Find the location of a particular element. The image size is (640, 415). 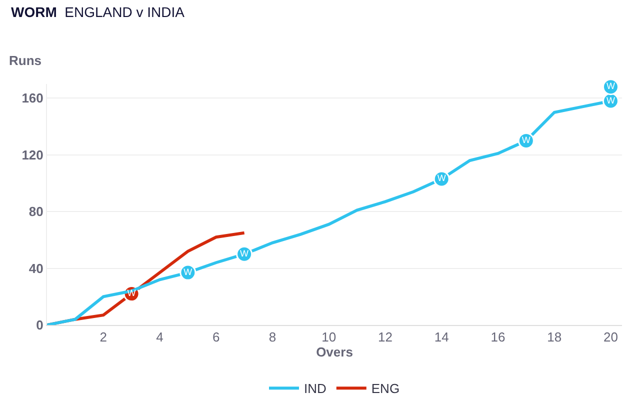

y-axis-title: Runs is located at coordinates (25, 60).